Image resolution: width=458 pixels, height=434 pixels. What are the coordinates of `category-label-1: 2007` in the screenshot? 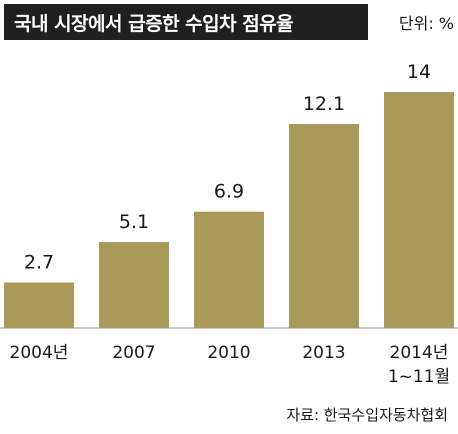 It's located at (133, 353).